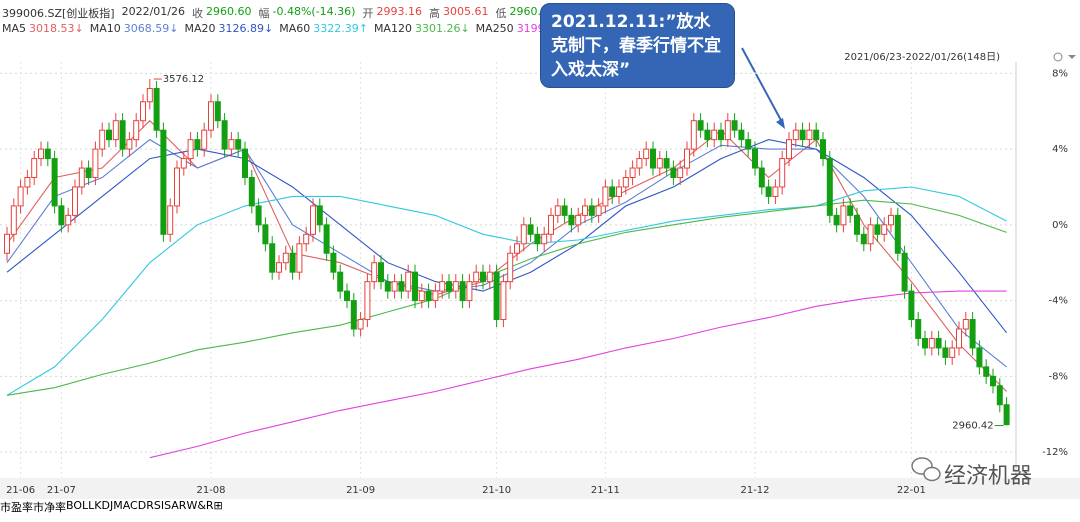 The height and width of the screenshot is (522, 1080). Describe the element at coordinates (104, 505) in the screenshot. I see `tab: KDJ` at that location.